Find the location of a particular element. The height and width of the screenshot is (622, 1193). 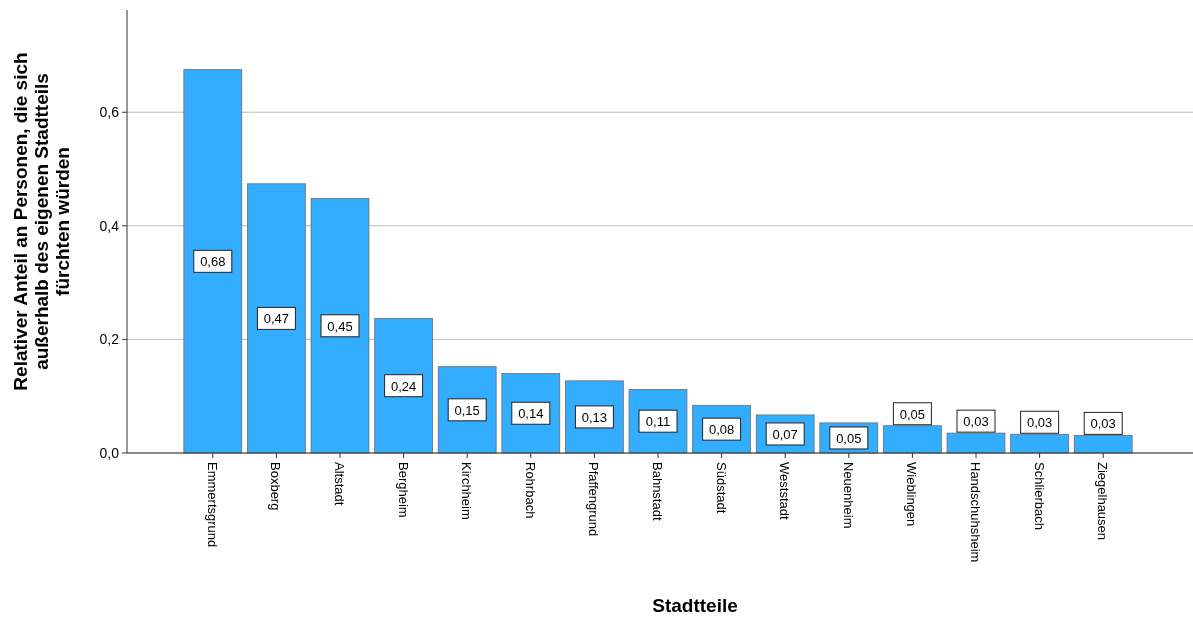

data-label: 0,14 is located at coordinates (531, 414).